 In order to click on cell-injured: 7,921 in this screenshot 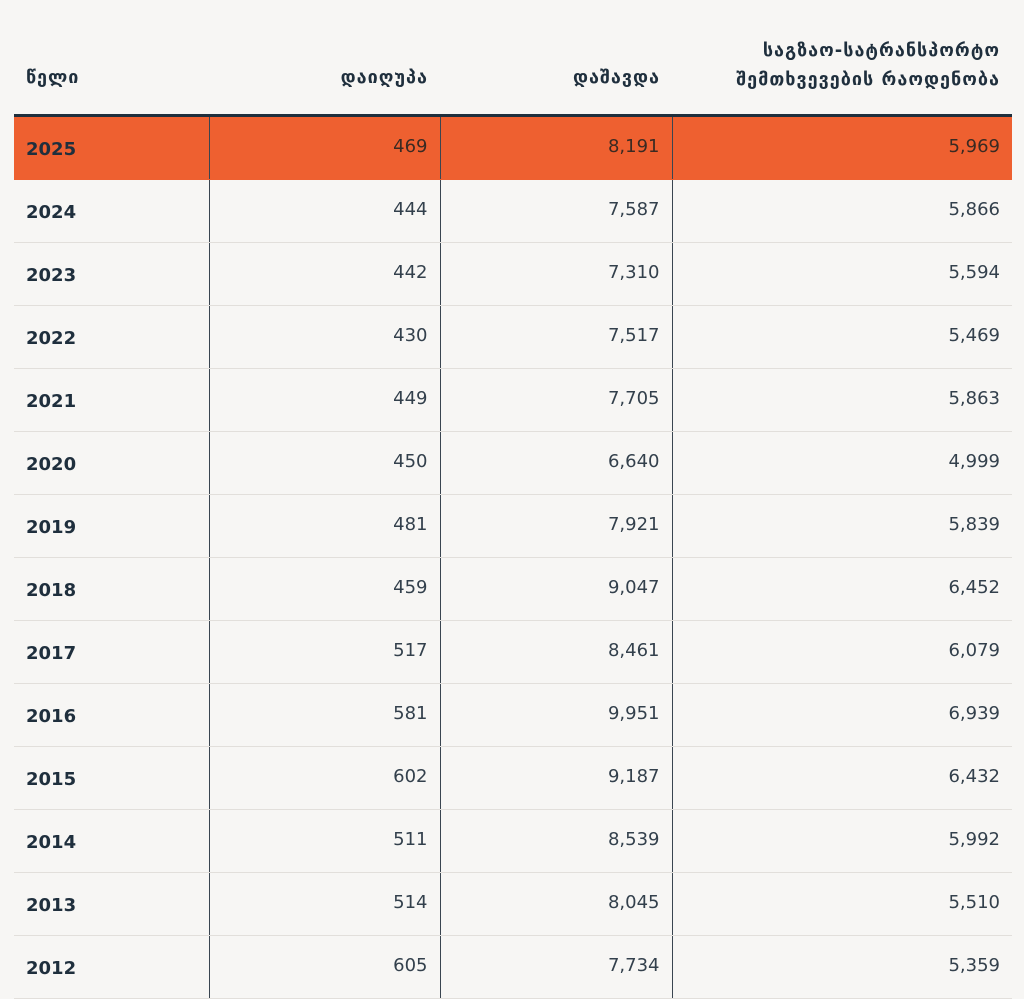, I will do `click(555, 526)`.